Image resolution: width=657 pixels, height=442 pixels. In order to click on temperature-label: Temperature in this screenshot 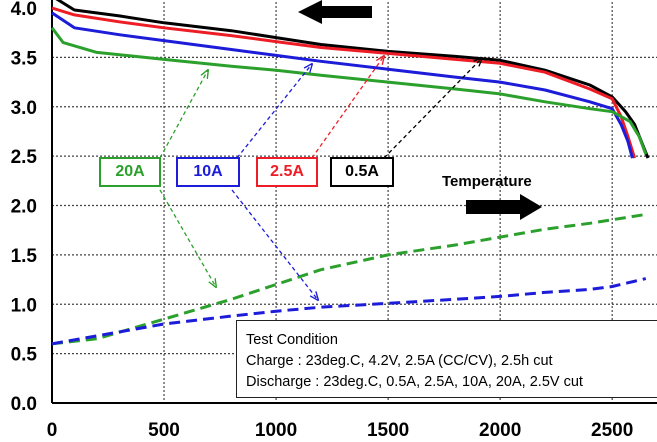, I will do `click(487, 181)`.